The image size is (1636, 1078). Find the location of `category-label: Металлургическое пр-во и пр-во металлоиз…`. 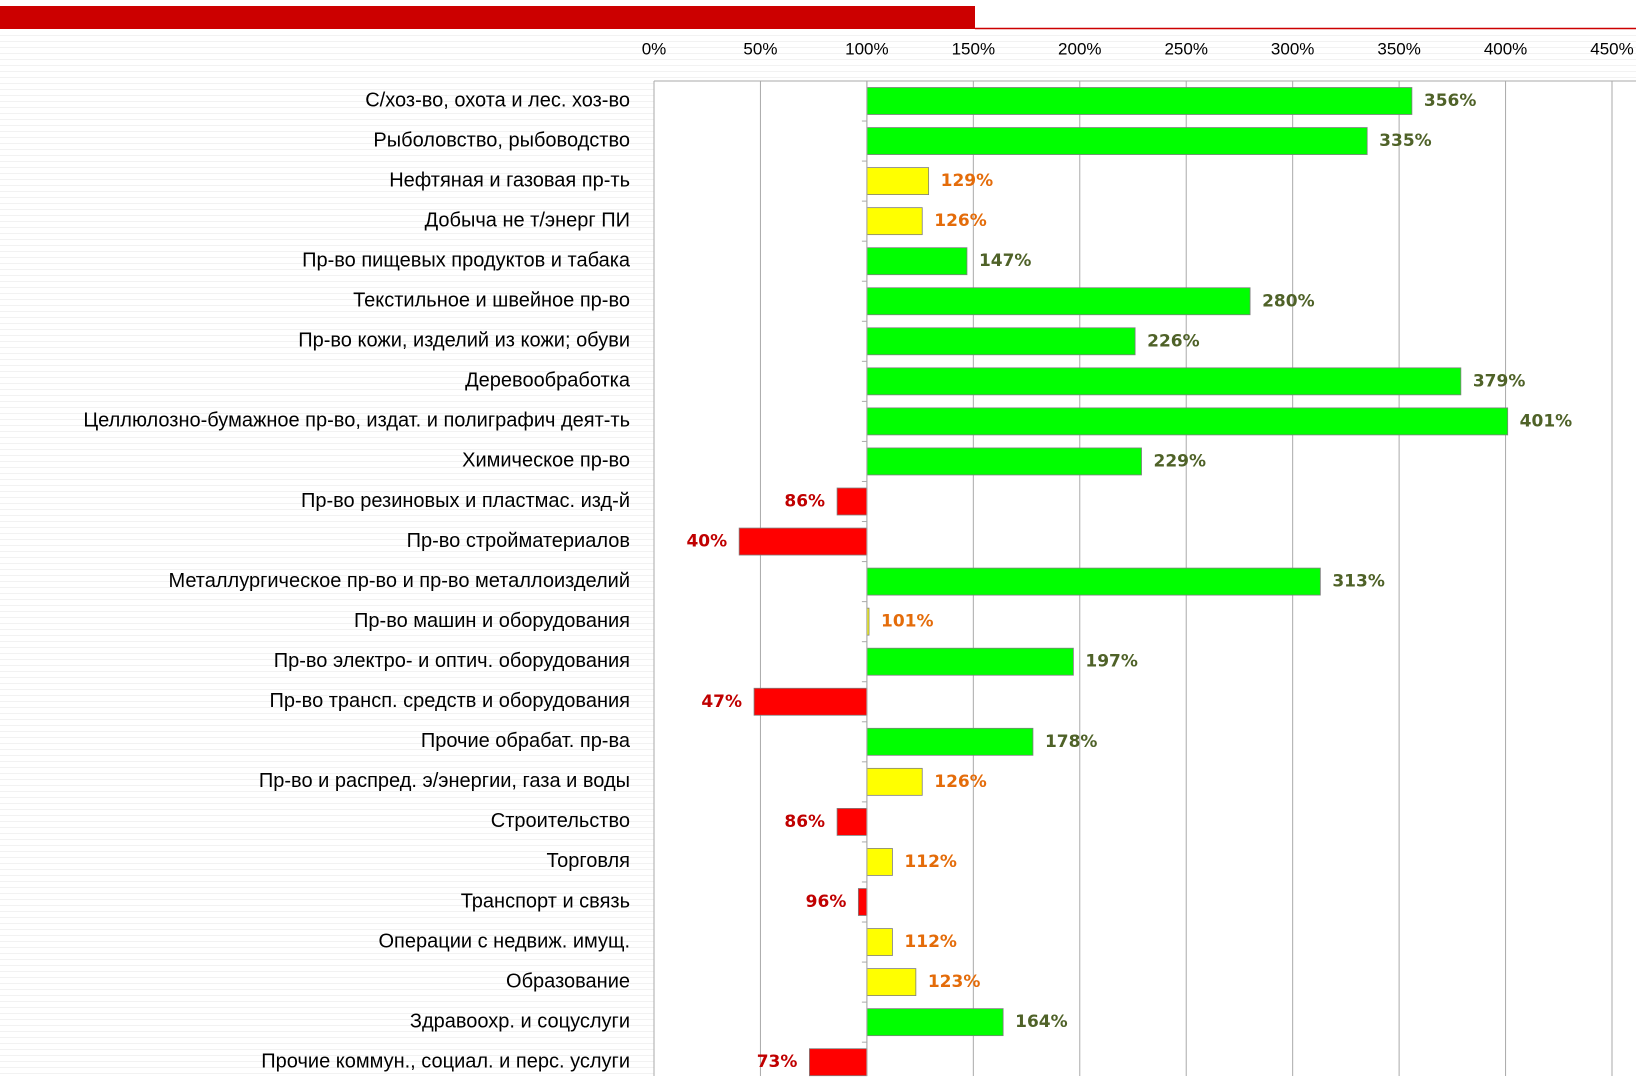

category-label: Металлургическое пр-во и пр-во металлоиз… is located at coordinates (399, 581).